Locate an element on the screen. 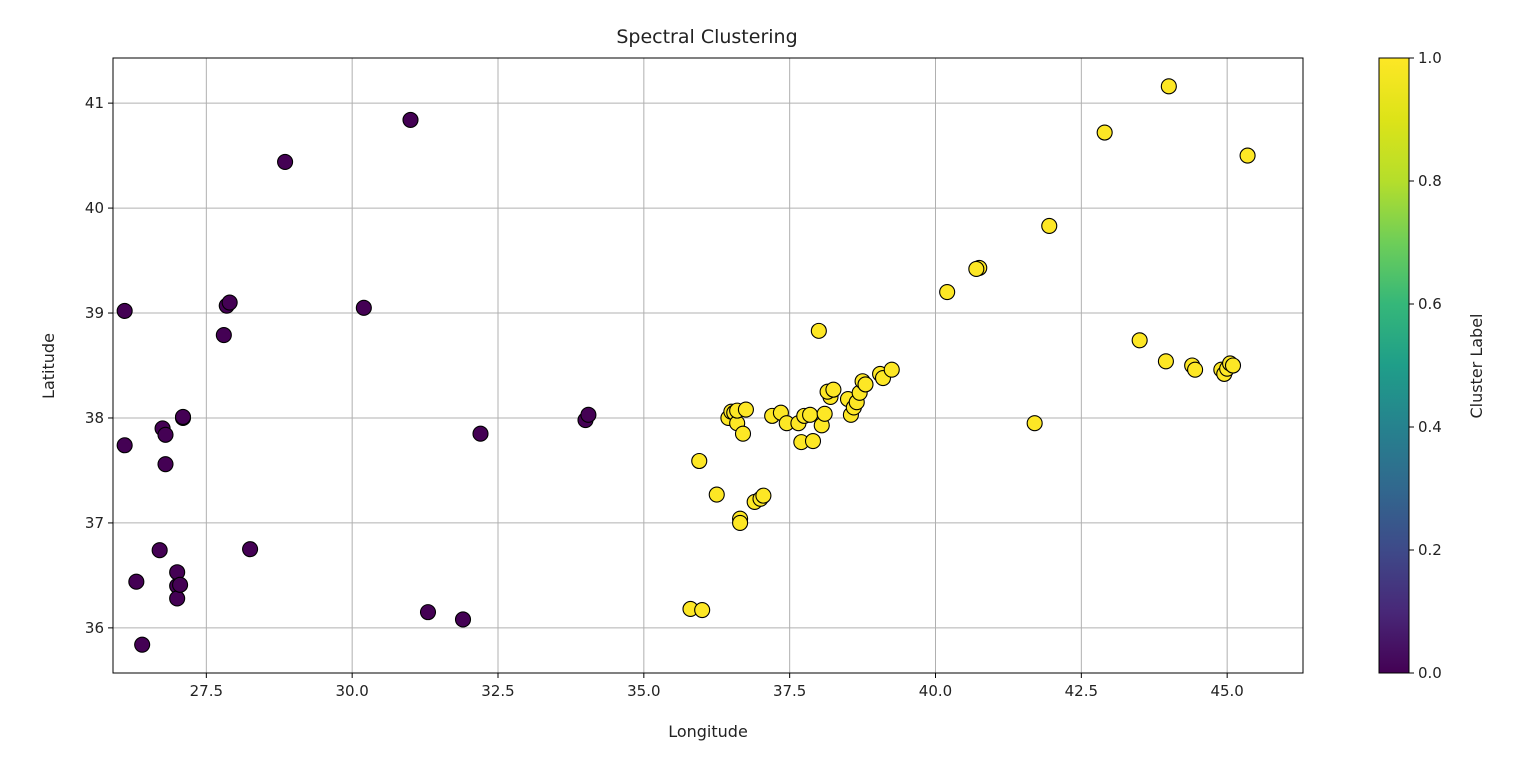  x-tick-label: 27.5 is located at coordinates (206, 691).